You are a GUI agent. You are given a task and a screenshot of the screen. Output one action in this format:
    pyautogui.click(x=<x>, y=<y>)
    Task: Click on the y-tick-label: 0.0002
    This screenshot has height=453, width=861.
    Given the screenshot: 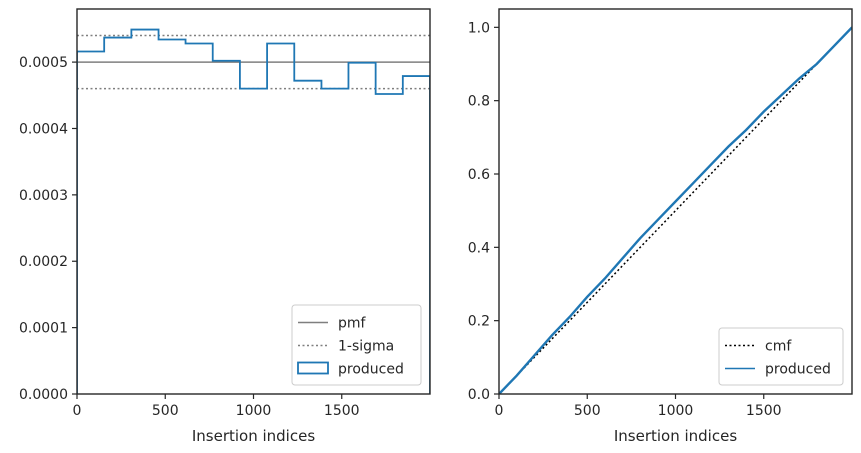 What is the action you would take?
    pyautogui.click(x=43, y=262)
    